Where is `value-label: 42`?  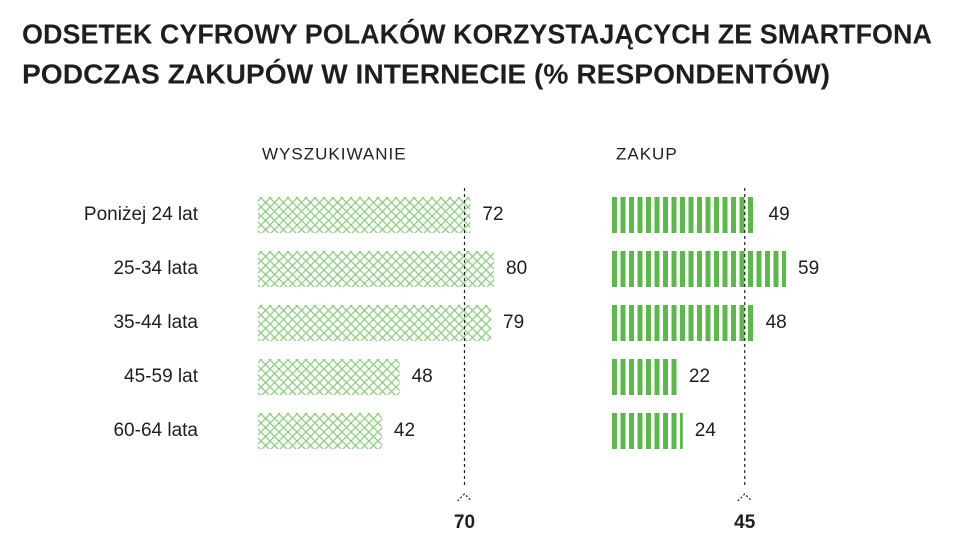
value-label: 42 is located at coordinates (404, 430).